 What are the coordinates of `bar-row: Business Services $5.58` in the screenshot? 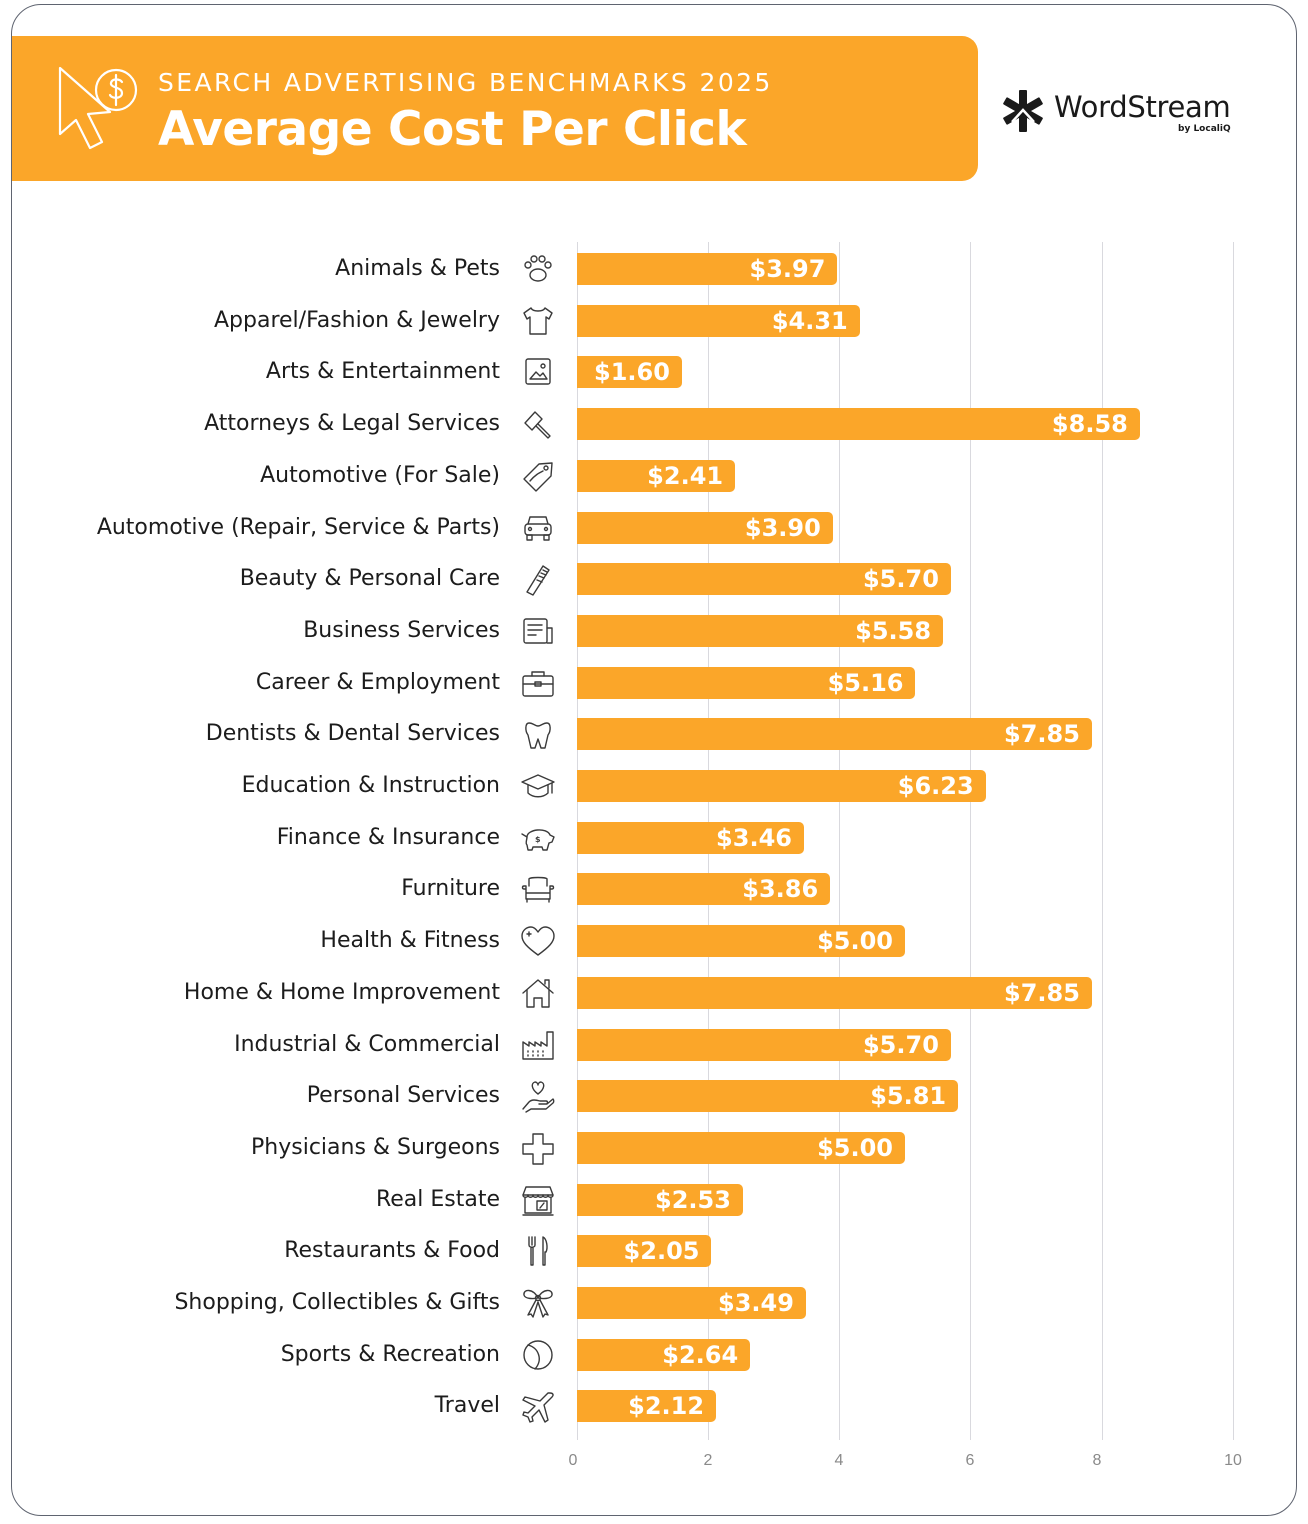 It's located at (654, 631).